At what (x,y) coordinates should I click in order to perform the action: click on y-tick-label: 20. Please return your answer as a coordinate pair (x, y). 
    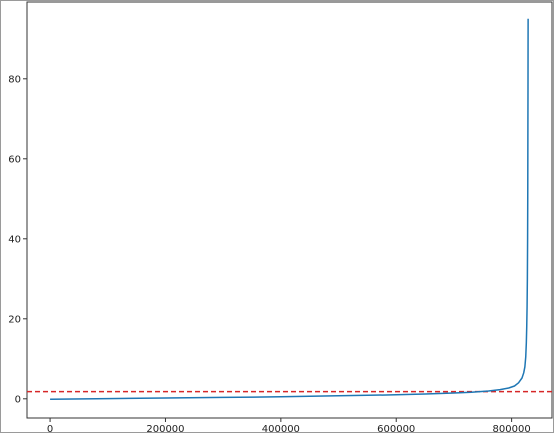
    Looking at the image, I should click on (14, 319).